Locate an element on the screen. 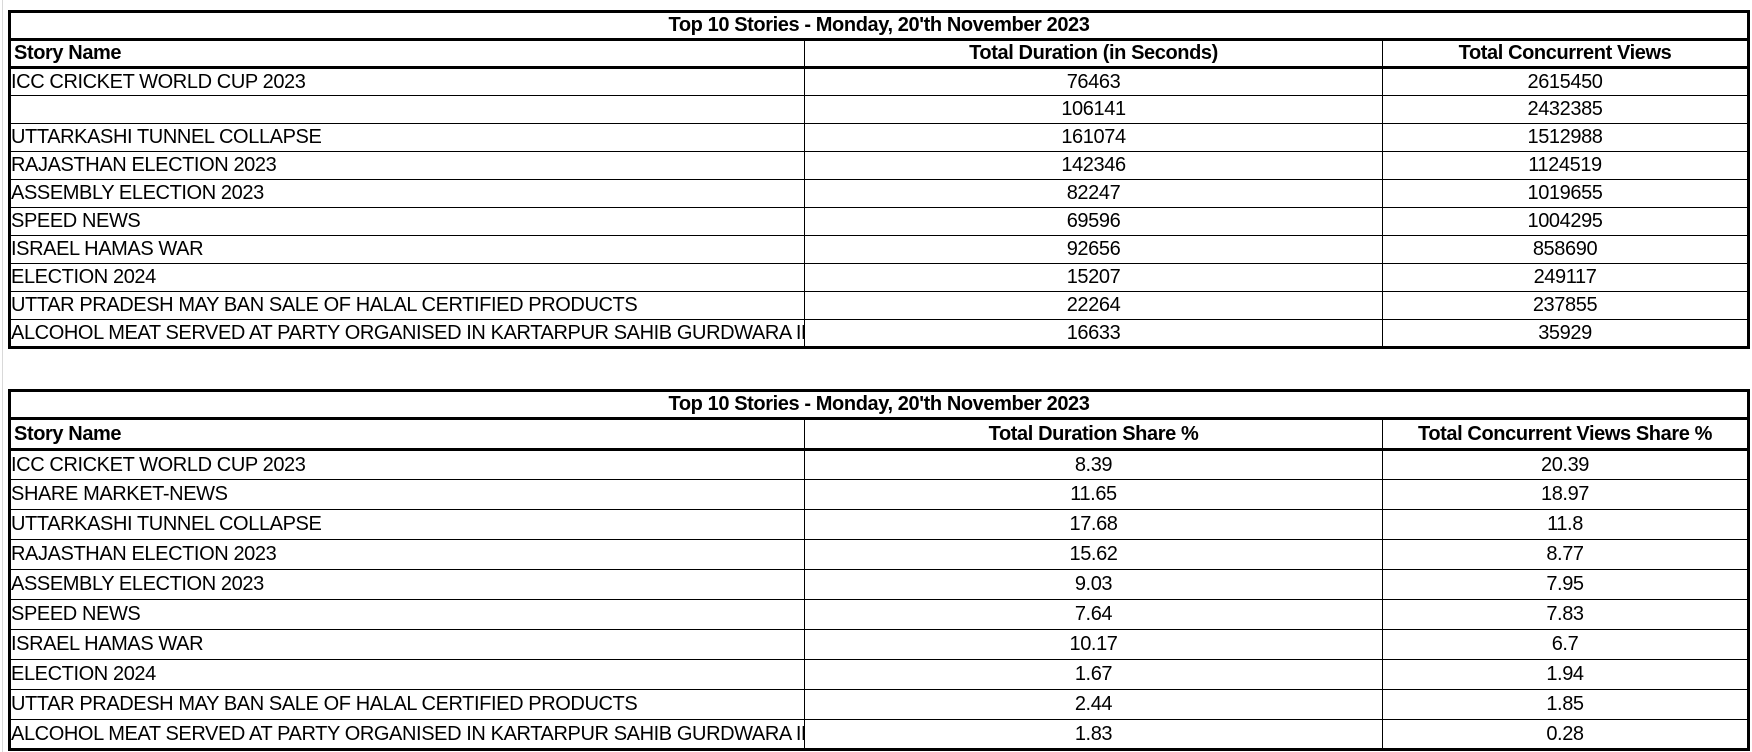 The image size is (1752, 752). table-row: SHARE MARKET-NEWS 11.65 18.97 is located at coordinates (879, 494).